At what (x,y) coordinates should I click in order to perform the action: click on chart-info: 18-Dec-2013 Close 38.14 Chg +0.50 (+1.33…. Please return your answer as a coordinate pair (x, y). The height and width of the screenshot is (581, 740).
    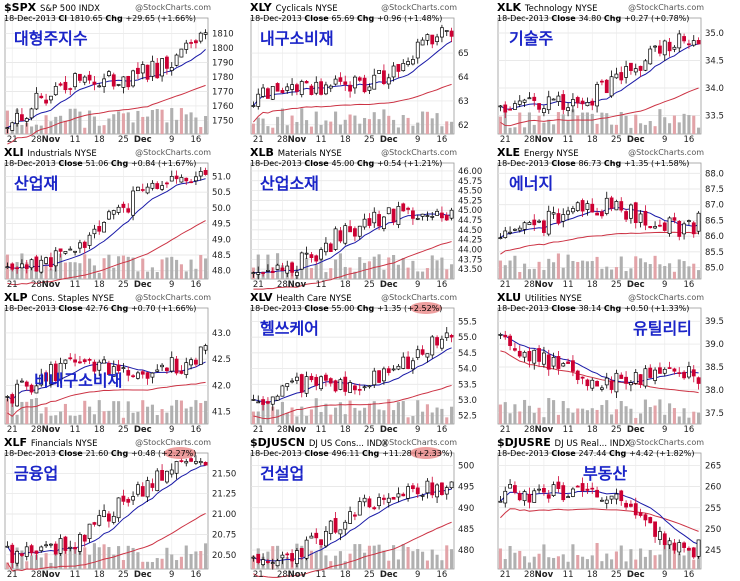
    Looking at the image, I should click on (593, 308).